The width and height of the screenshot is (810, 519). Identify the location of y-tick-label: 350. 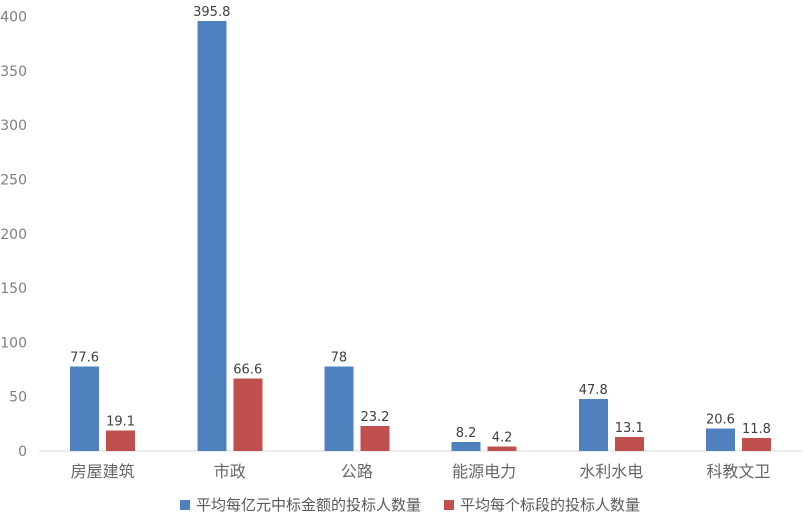
(13, 72).